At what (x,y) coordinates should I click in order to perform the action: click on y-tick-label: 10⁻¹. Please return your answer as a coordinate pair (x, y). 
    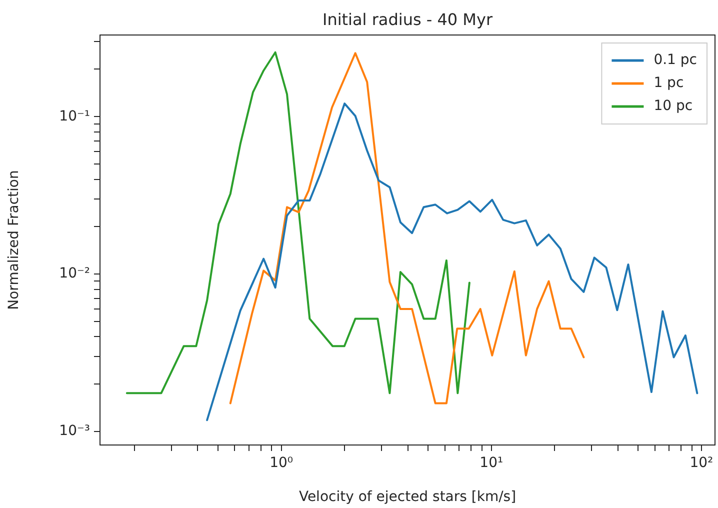
    Looking at the image, I should click on (74, 116).